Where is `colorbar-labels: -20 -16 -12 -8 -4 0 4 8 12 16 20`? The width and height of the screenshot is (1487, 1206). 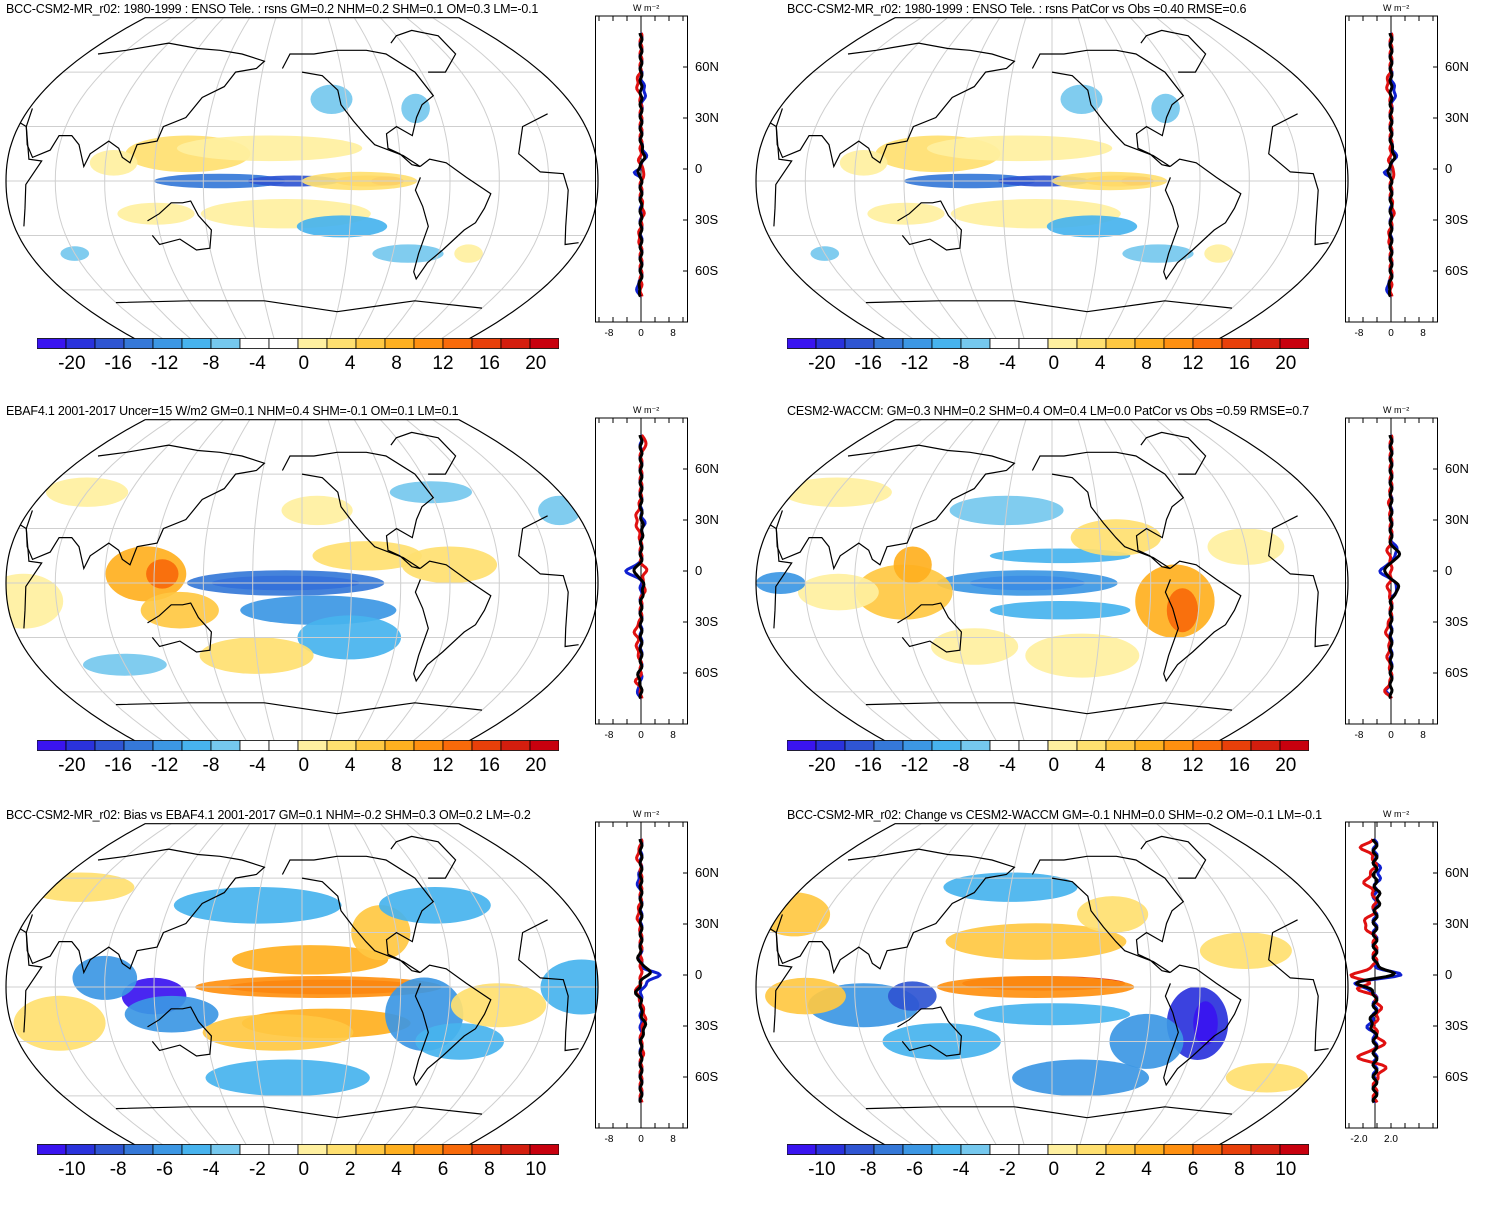
colorbar-labels: -20 -16 -12 -8 -4 0 4 8 12 16 20 is located at coordinates (1048, 767).